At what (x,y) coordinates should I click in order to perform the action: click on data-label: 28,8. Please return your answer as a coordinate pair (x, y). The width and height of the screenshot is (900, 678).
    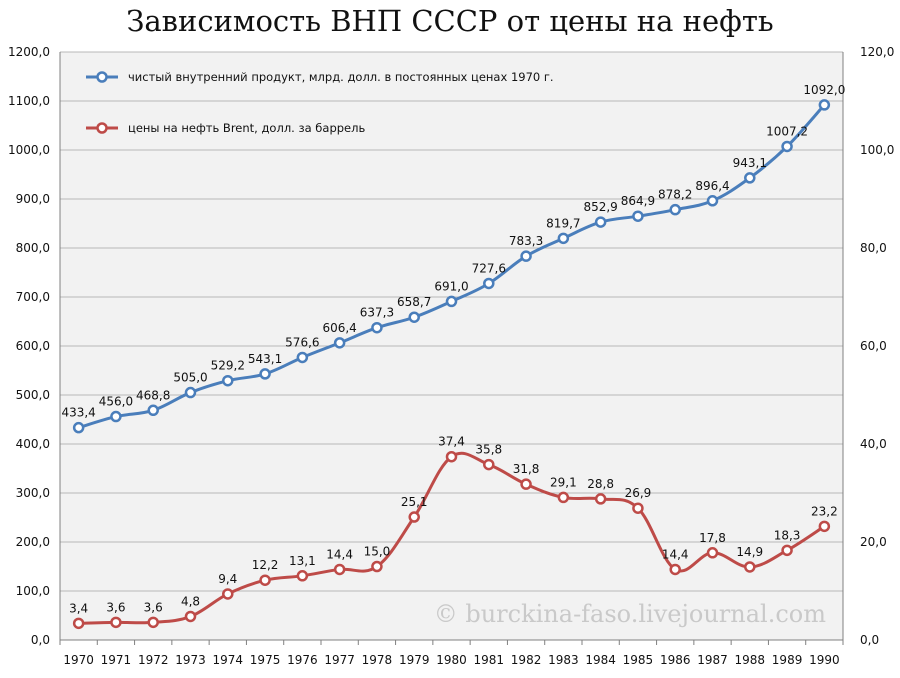
    Looking at the image, I should click on (600, 484).